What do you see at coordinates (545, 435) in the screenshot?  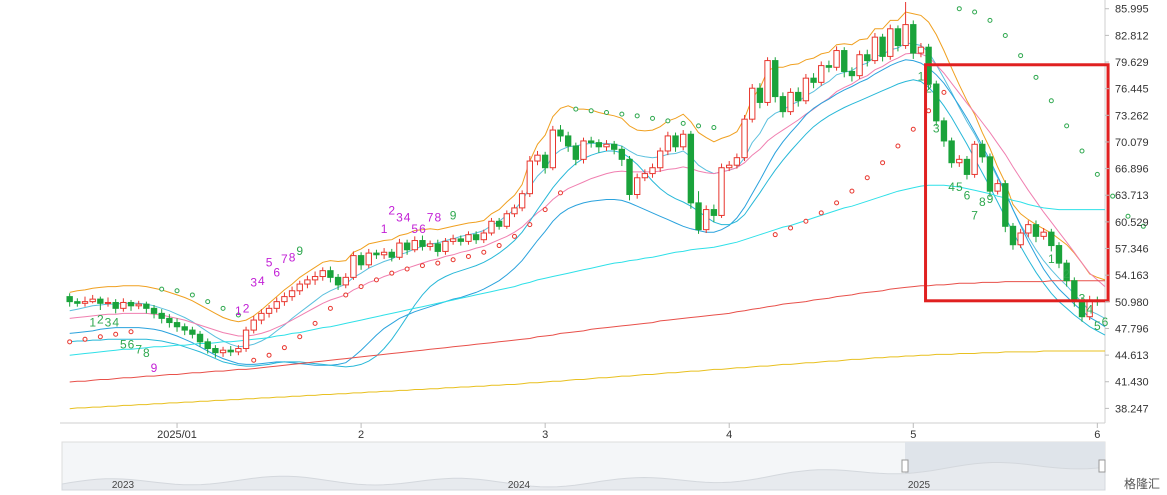 I see `x-tick-label: 3` at bounding box center [545, 435].